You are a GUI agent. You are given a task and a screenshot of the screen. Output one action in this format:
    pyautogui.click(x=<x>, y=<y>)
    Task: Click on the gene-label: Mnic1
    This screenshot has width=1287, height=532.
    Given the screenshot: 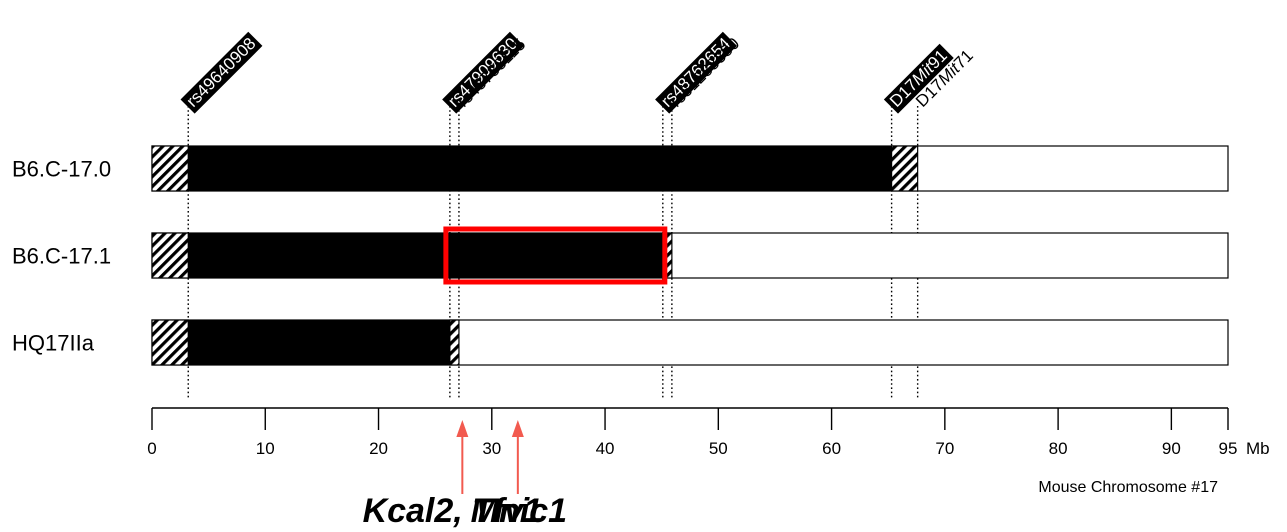 What is the action you would take?
    pyautogui.click(x=519, y=511)
    